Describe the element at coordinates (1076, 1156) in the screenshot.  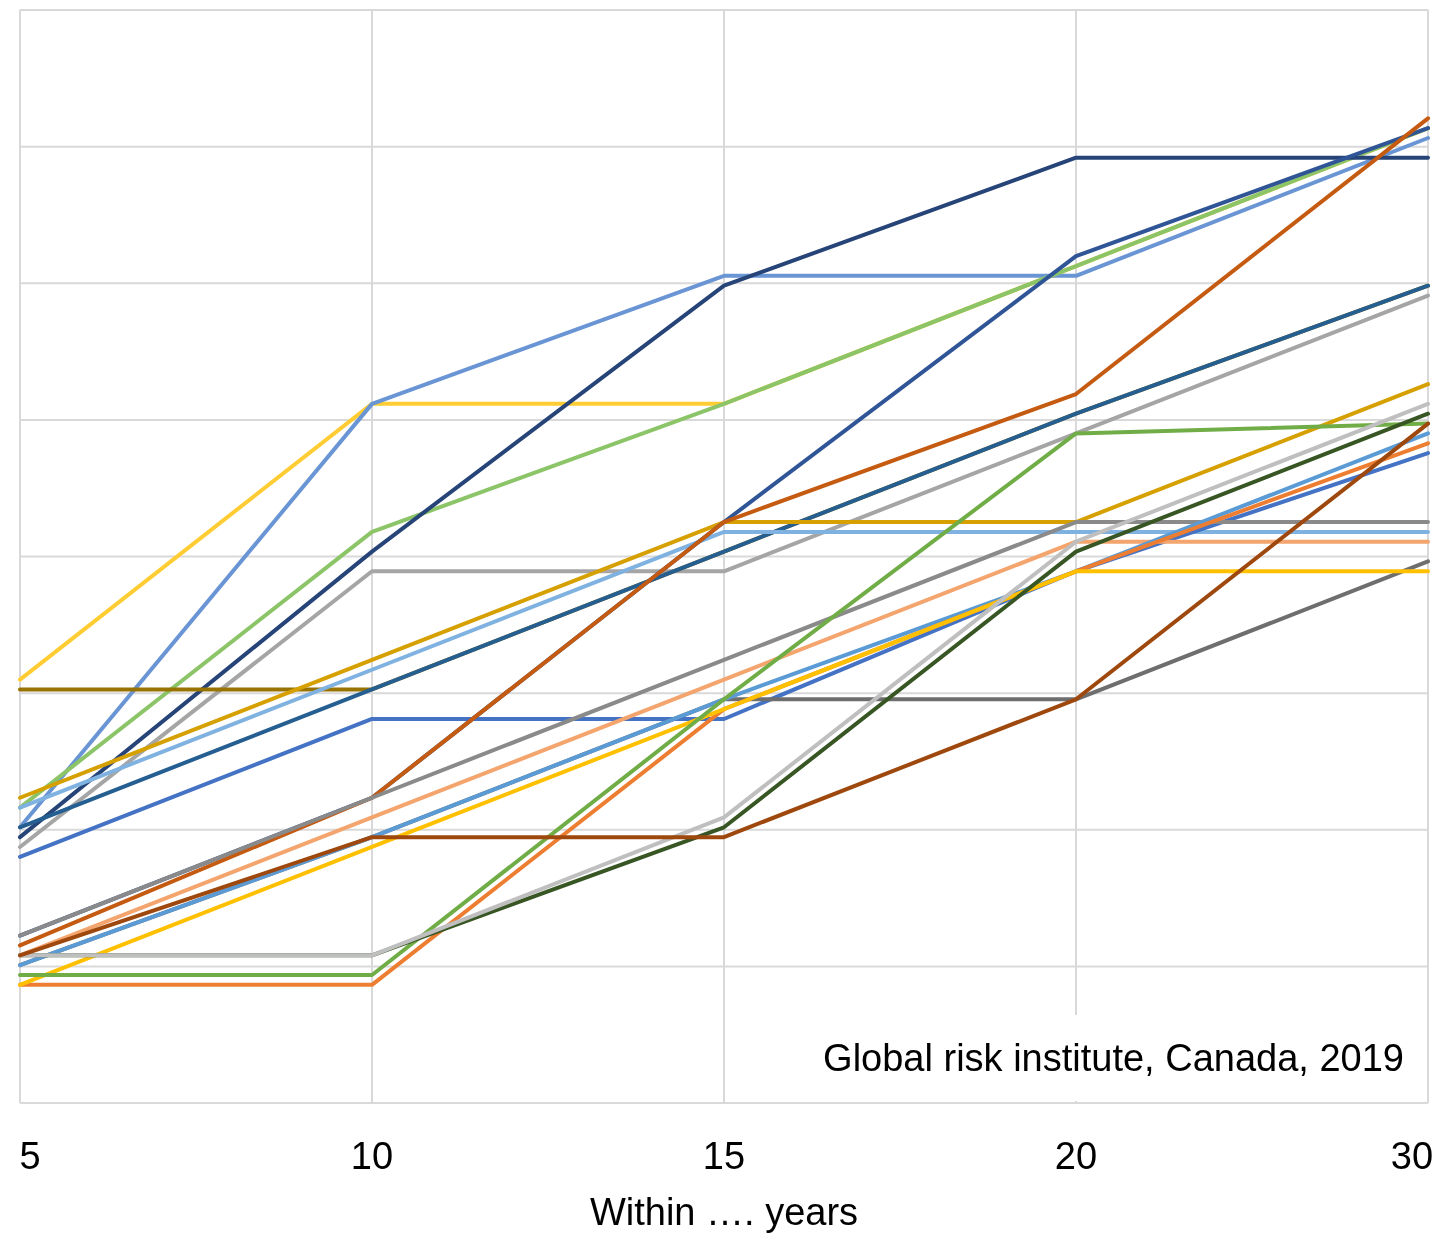
I see `x-tick-label: 20` at that location.